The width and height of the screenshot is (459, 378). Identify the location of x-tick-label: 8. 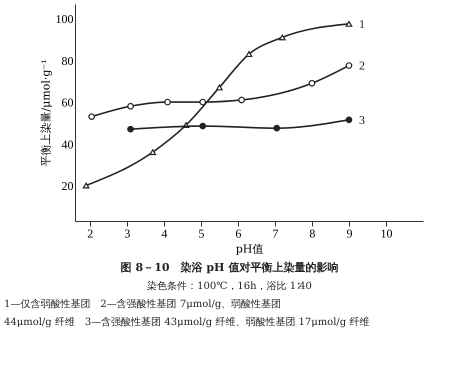
(312, 233).